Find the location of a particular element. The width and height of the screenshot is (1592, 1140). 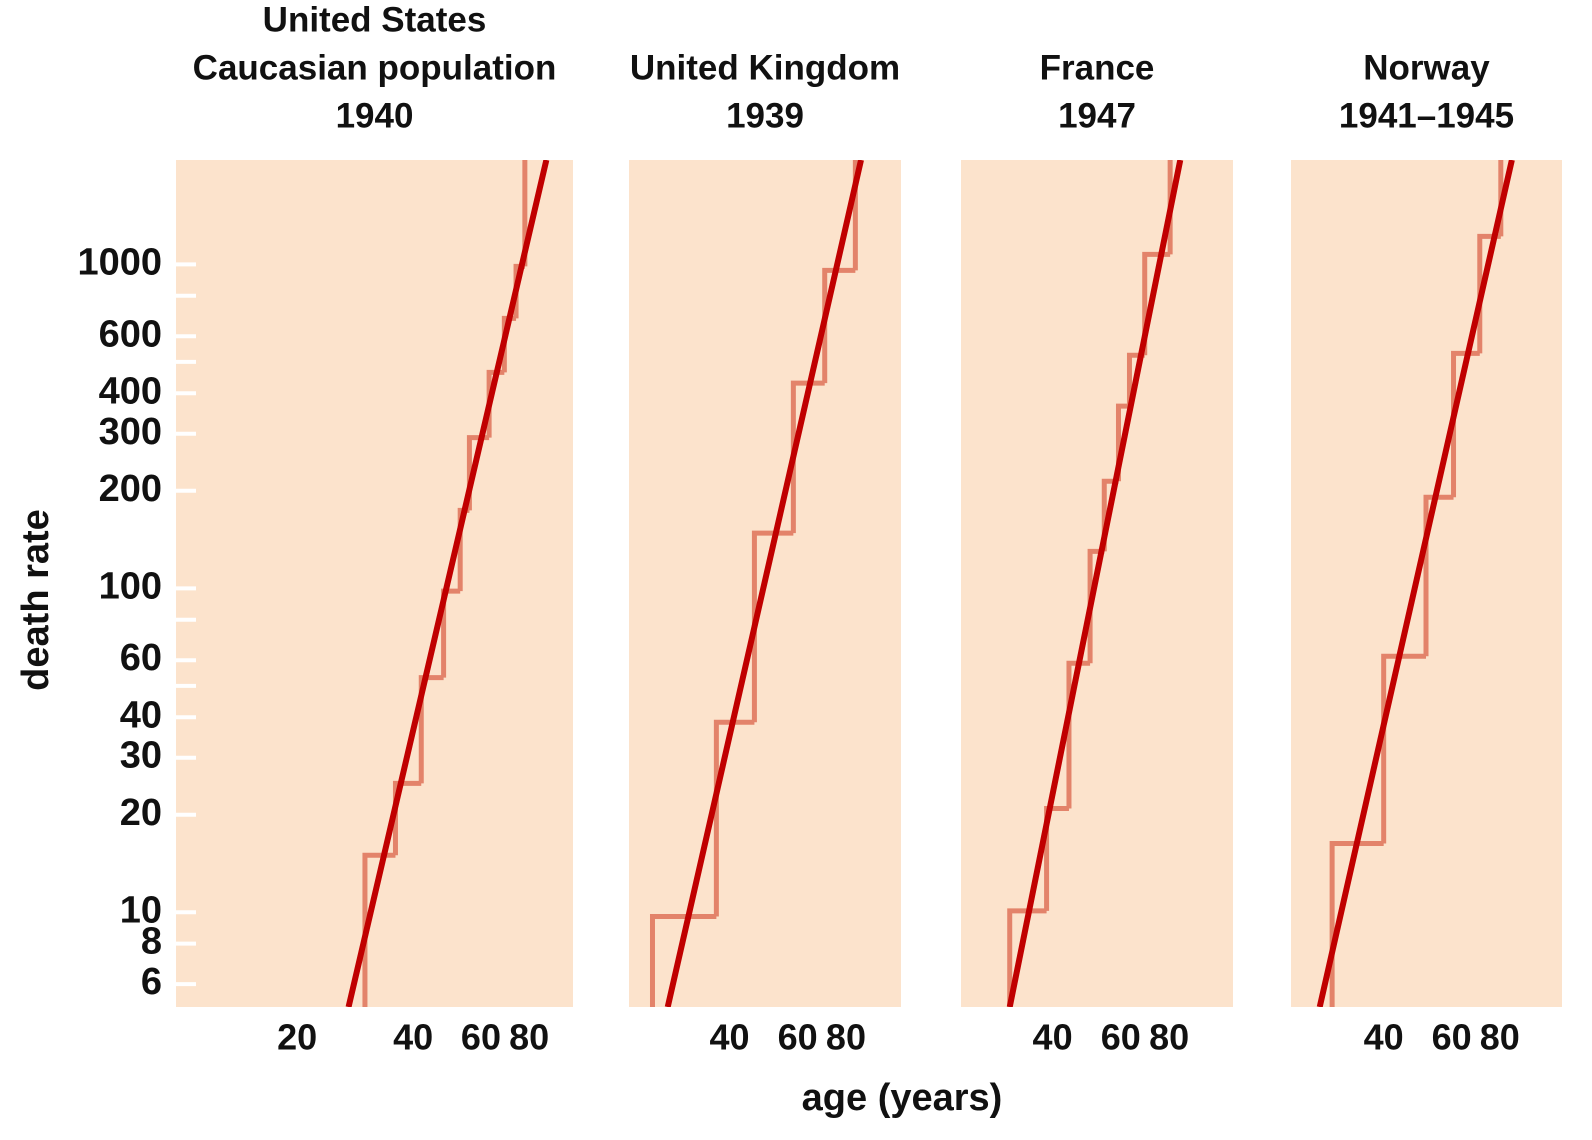

panel-title: 1940 is located at coordinates (375, 115).